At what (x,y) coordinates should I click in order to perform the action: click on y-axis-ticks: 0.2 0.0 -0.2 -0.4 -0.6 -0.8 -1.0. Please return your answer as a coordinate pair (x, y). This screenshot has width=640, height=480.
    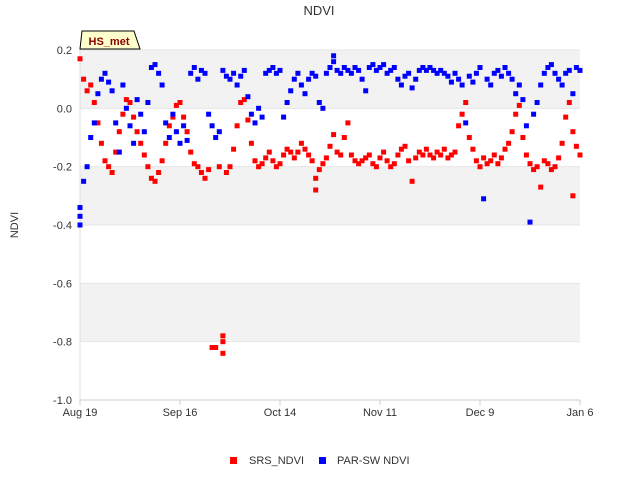
    Looking at the image, I should click on (62, 226).